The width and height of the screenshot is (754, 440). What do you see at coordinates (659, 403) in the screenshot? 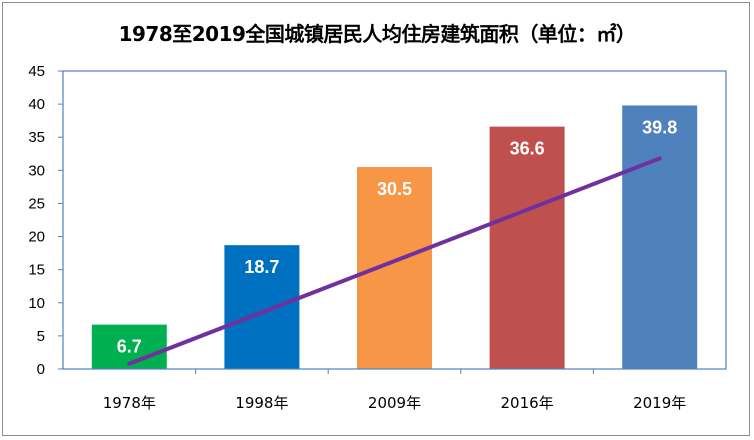
I see `x-tick-label: 2019年` at bounding box center [659, 403].